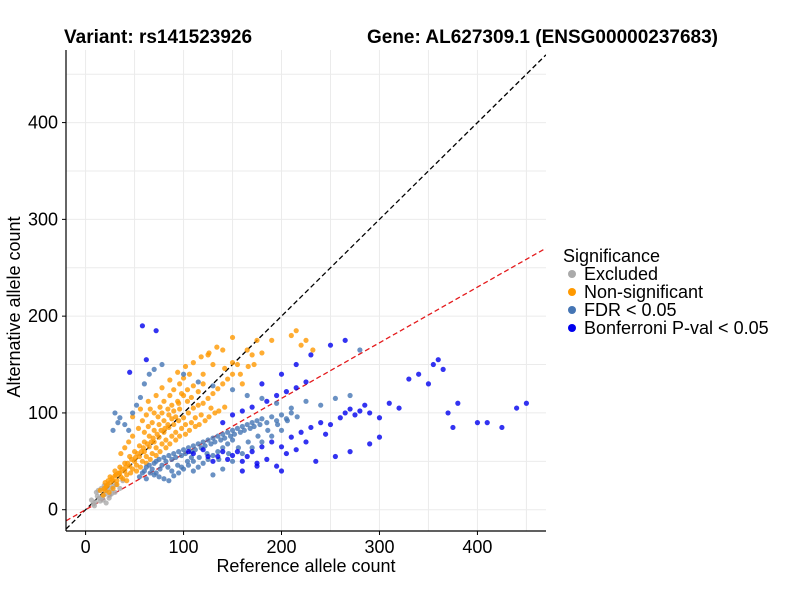  Describe the element at coordinates (676, 328) in the screenshot. I see `legend-label: Bonferroni P-val < 0.05` at that location.